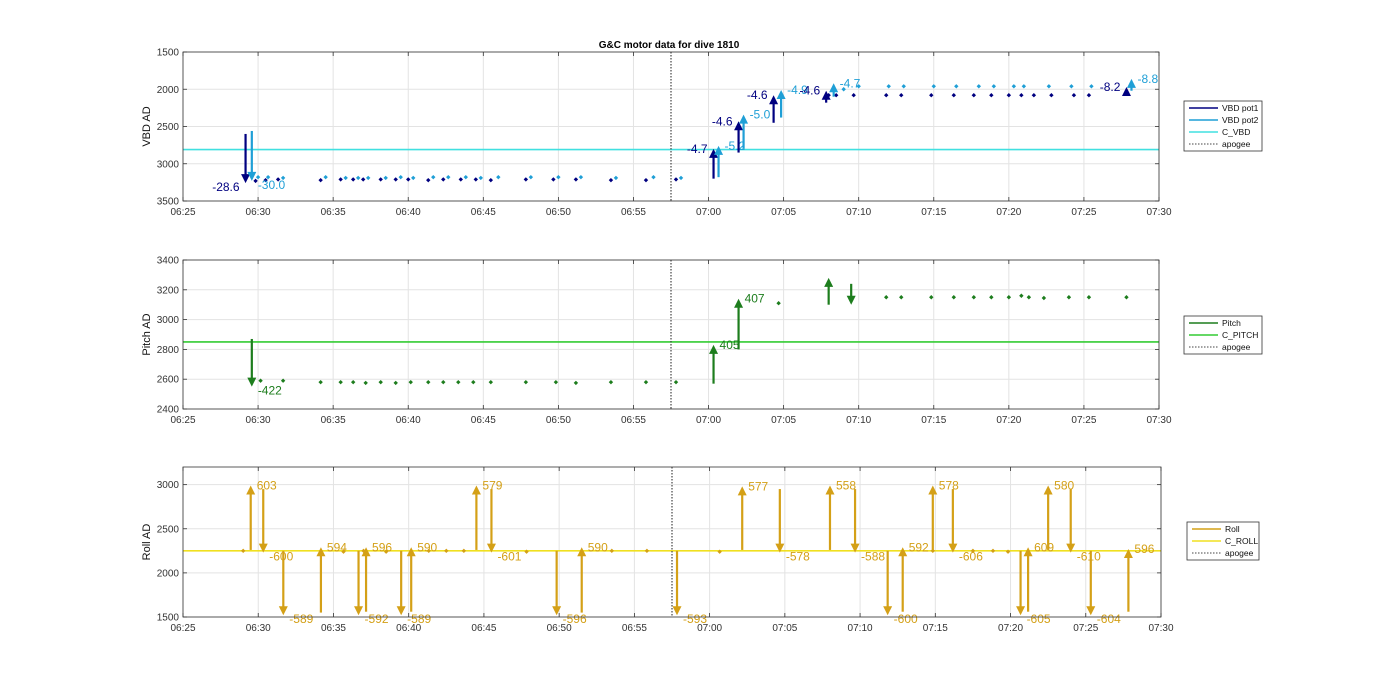 The height and width of the screenshot is (693, 1400). Describe the element at coordinates (633, 420) in the screenshot. I see `x-tick-label: 06:55` at that location.